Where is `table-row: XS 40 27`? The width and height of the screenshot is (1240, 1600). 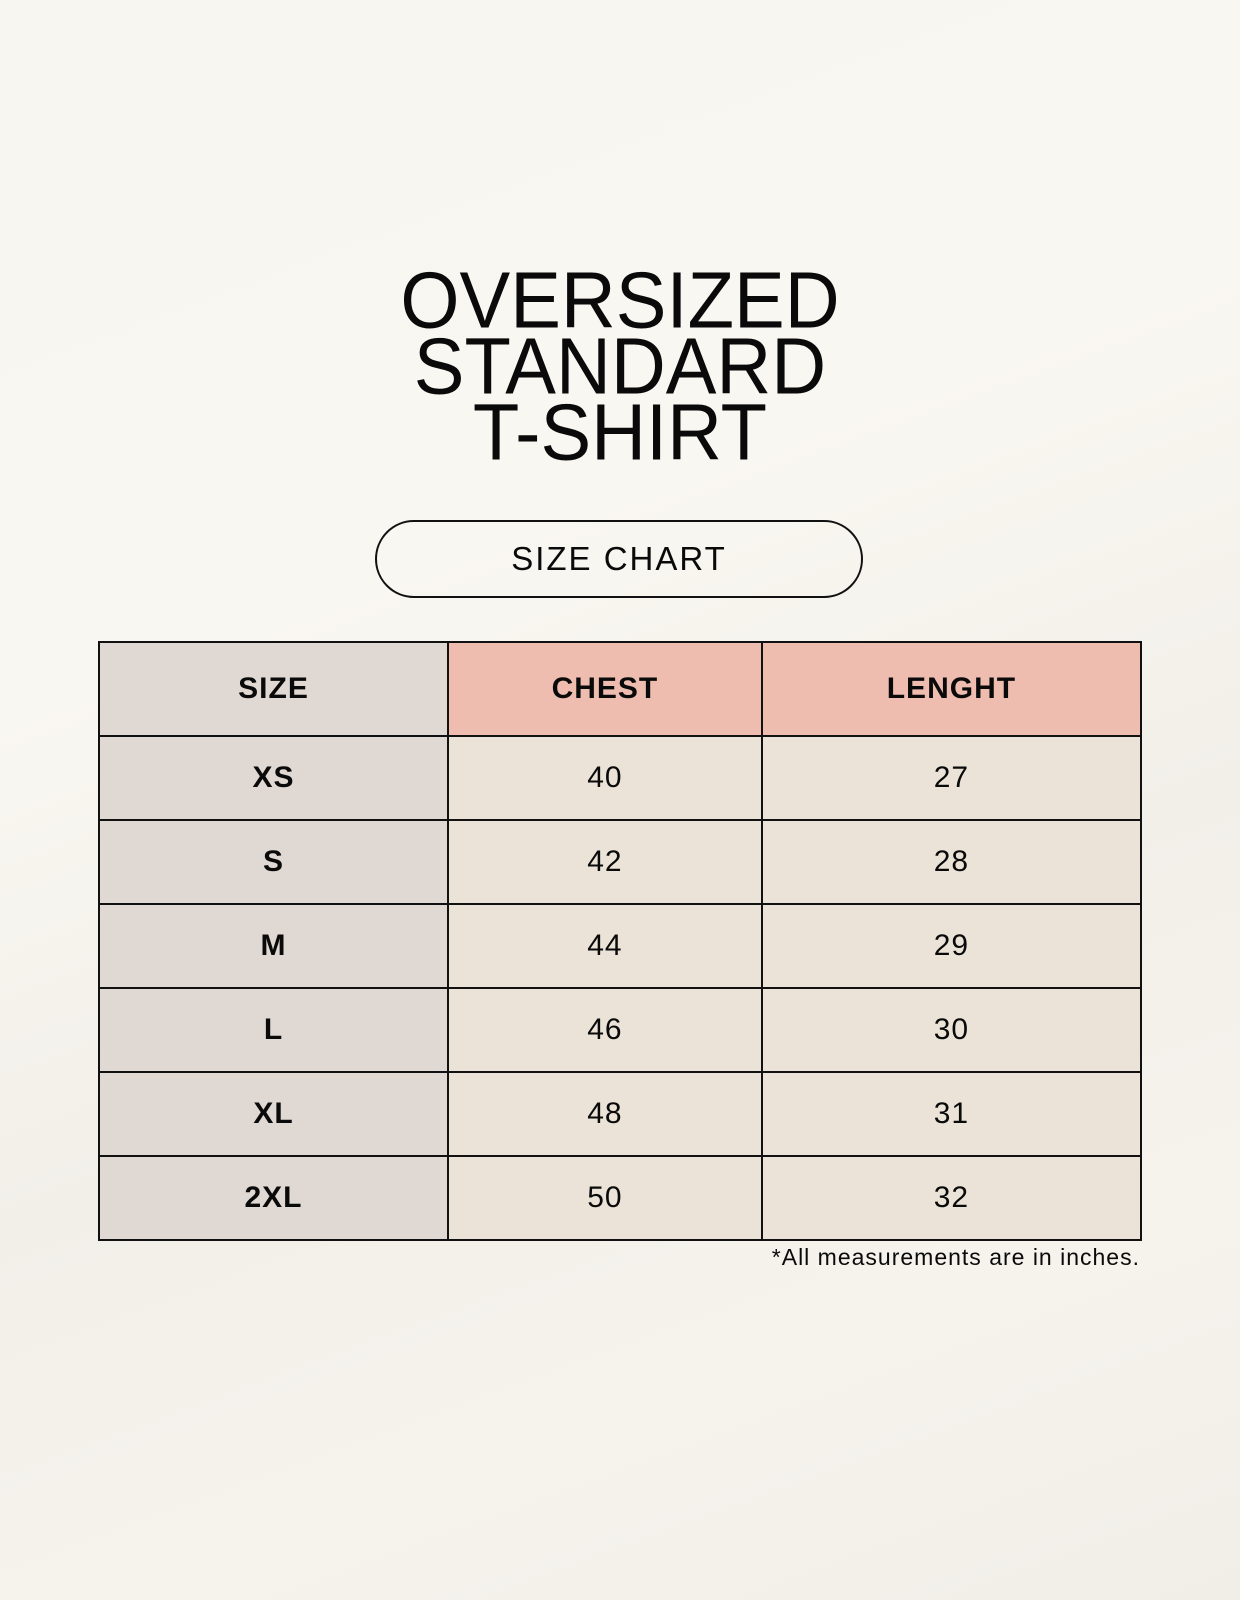 table-row: XS 40 27 is located at coordinates (620, 778).